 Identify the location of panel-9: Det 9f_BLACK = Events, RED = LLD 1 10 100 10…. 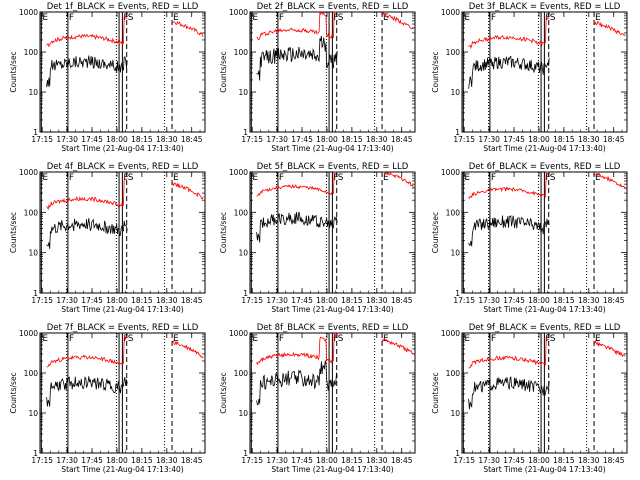
(529, 398).